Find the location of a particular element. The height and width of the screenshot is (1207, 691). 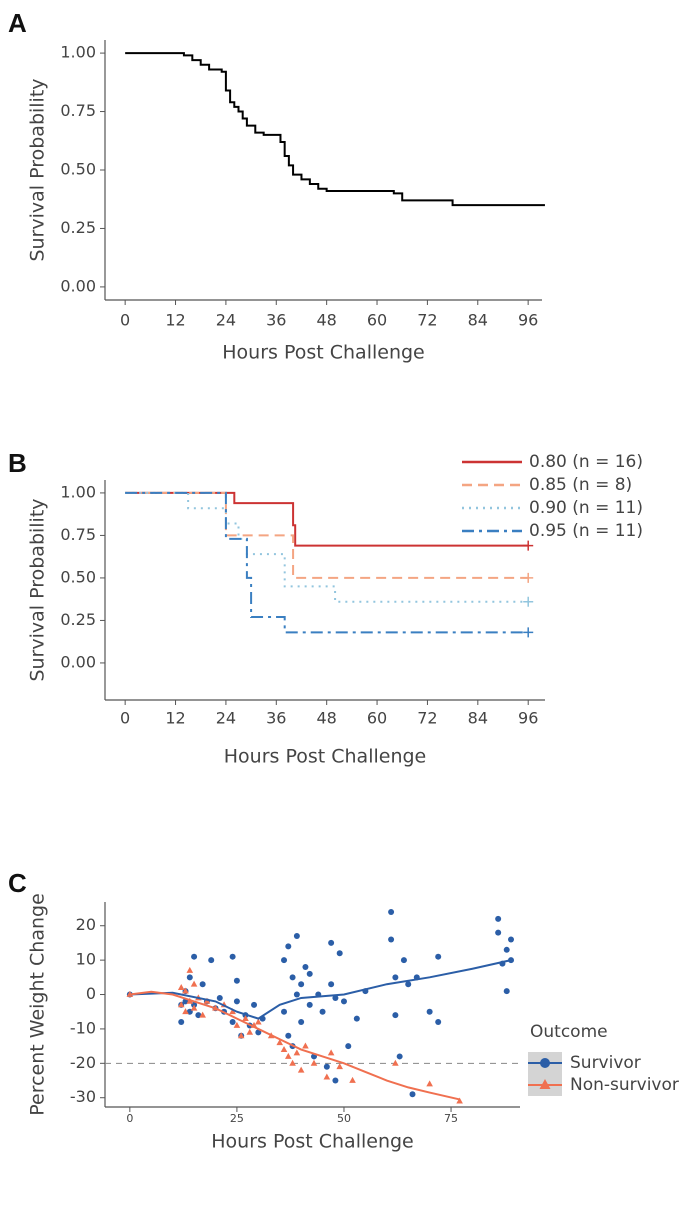

y-tick-label: 10 is located at coordinates (86, 959).